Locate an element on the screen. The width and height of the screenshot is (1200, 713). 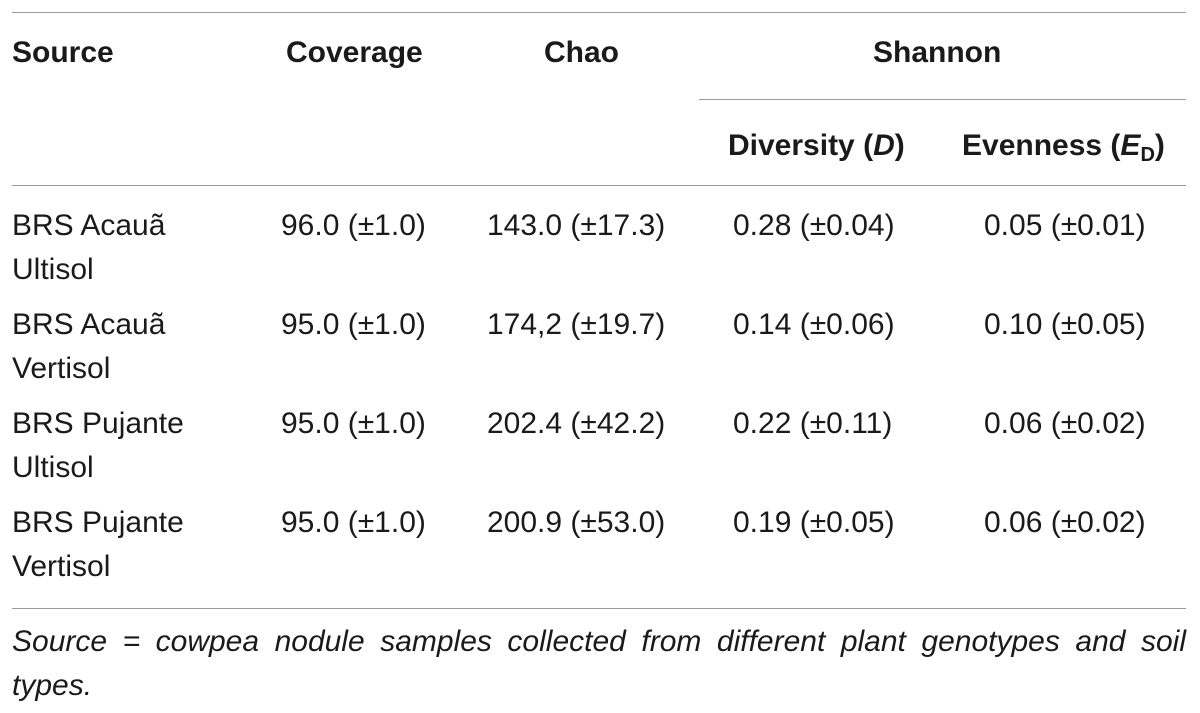
chao-cell: 202.4 (±42.2) is located at coordinates (576, 423).